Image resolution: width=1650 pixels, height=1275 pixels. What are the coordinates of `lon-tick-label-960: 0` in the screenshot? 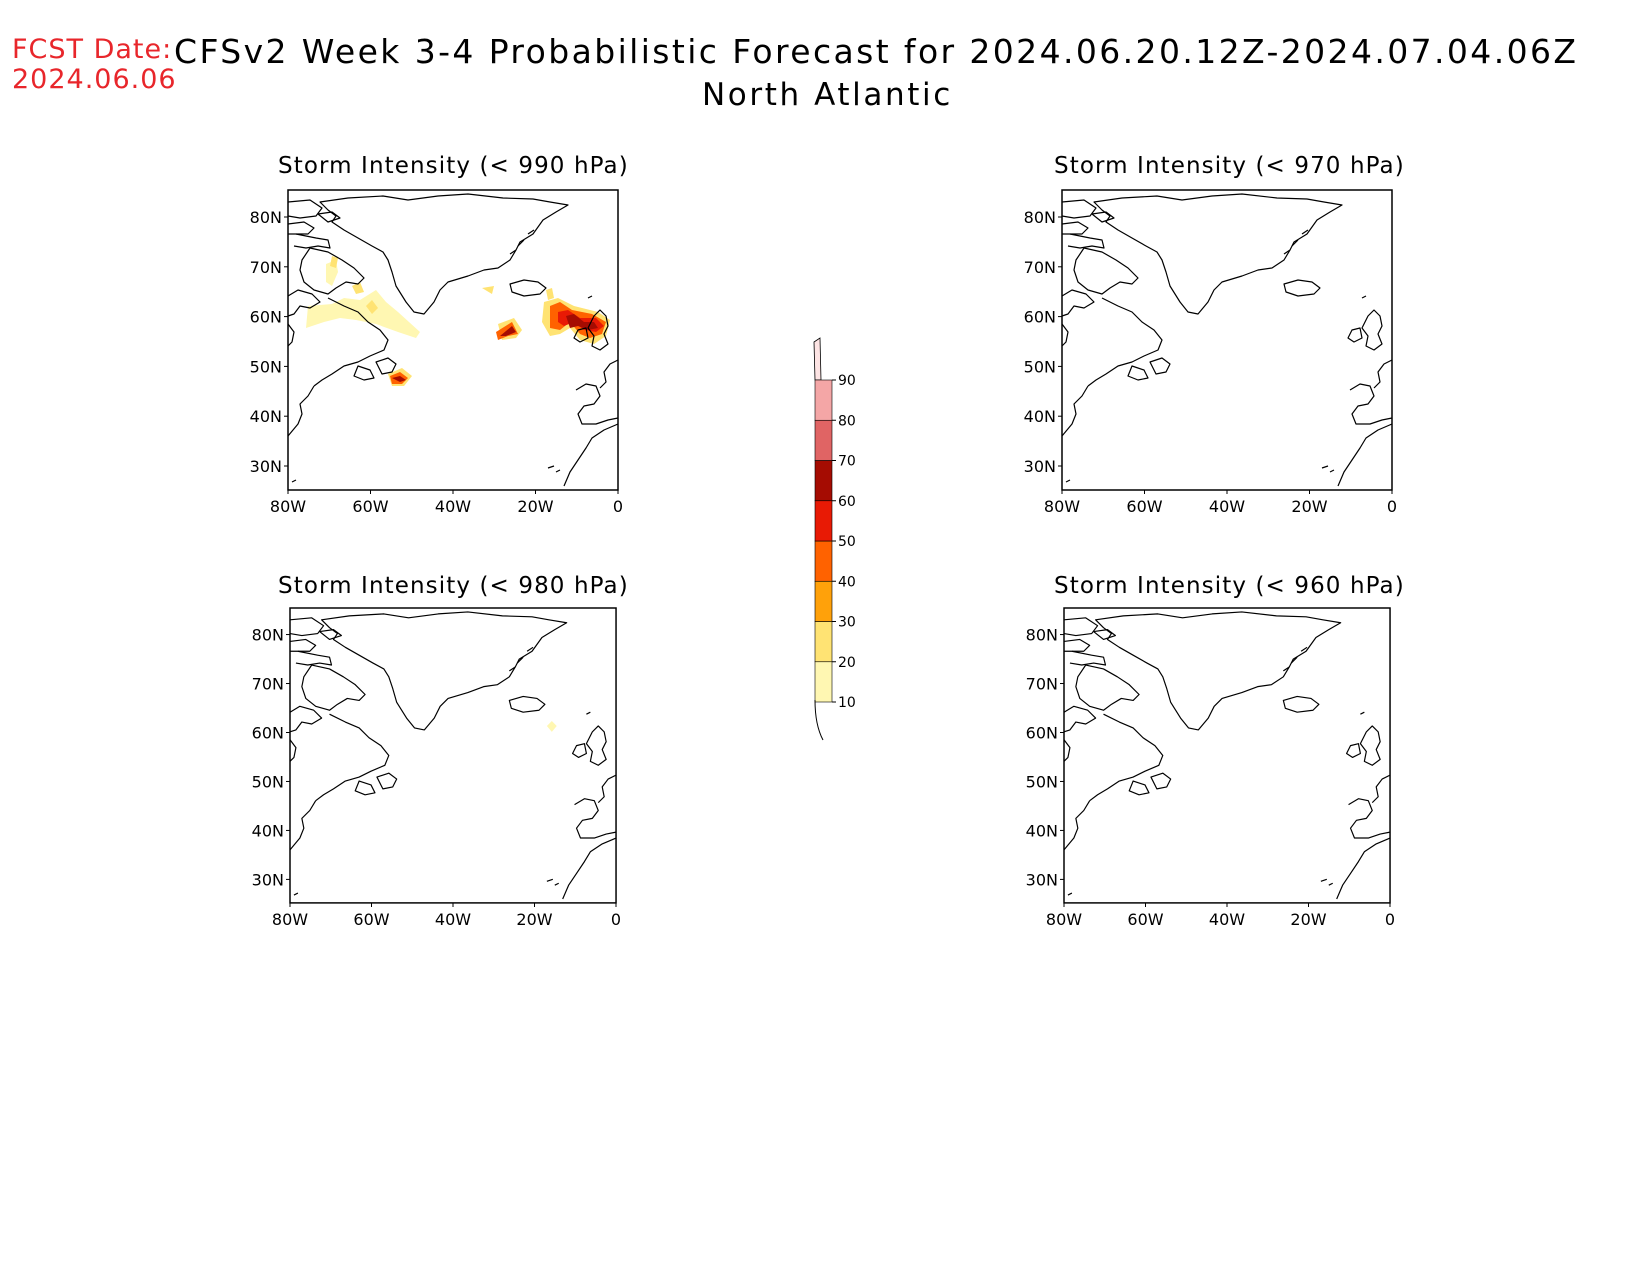 It's located at (1390, 919).